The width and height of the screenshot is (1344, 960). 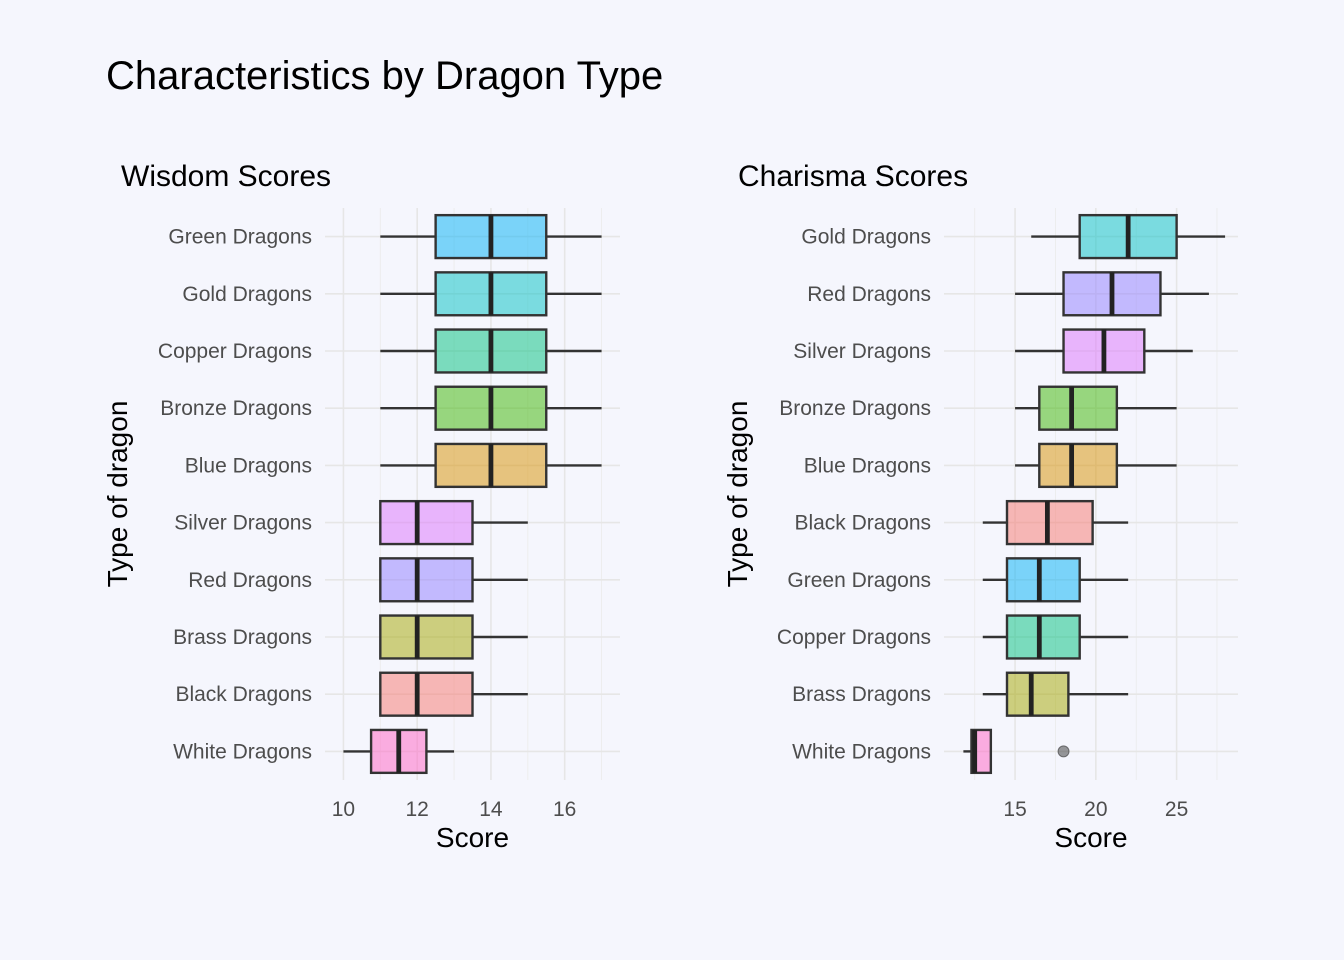 What do you see at coordinates (226, 176) in the screenshot?
I see `panel-title: Wisdom Scores` at bounding box center [226, 176].